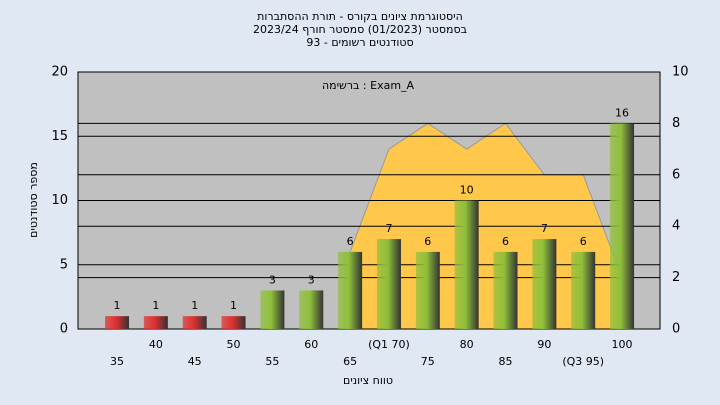  Describe the element at coordinates (544, 344) in the screenshot. I see `x-tick-label: 90` at that location.